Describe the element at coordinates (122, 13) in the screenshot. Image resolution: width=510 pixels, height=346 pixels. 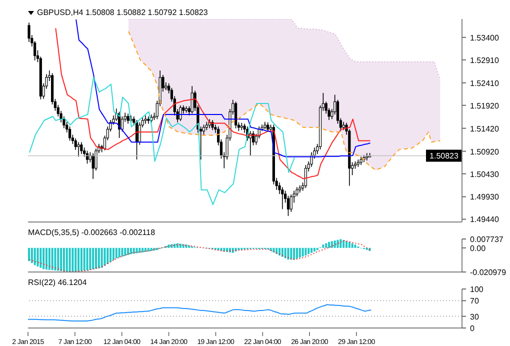
I see `chart-title: GBPUSD,H4 1.50808 1.50882 1.50792 1.50823` at that location.